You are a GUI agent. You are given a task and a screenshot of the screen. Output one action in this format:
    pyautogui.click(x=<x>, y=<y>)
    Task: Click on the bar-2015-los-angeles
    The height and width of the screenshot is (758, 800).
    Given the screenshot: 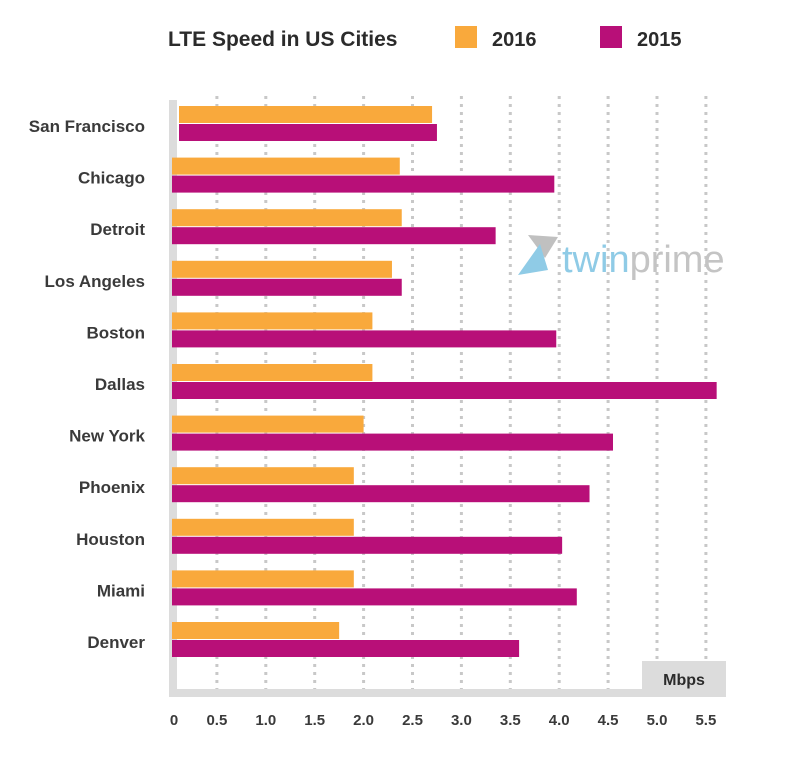 What is the action you would take?
    pyautogui.click(x=287, y=287)
    